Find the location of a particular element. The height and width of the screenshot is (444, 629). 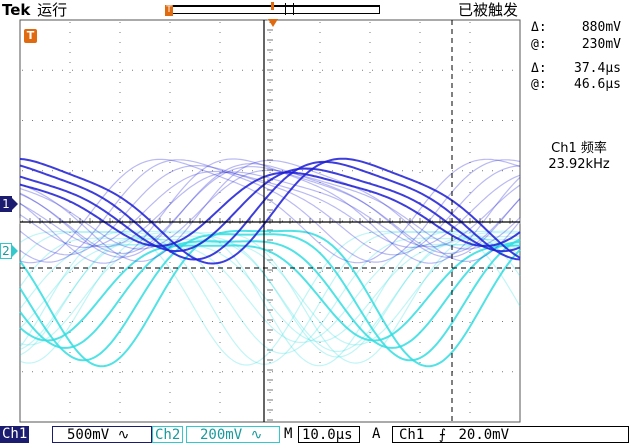

time-cursor-delta: Δ: 37.4µs is located at coordinates (576, 69).